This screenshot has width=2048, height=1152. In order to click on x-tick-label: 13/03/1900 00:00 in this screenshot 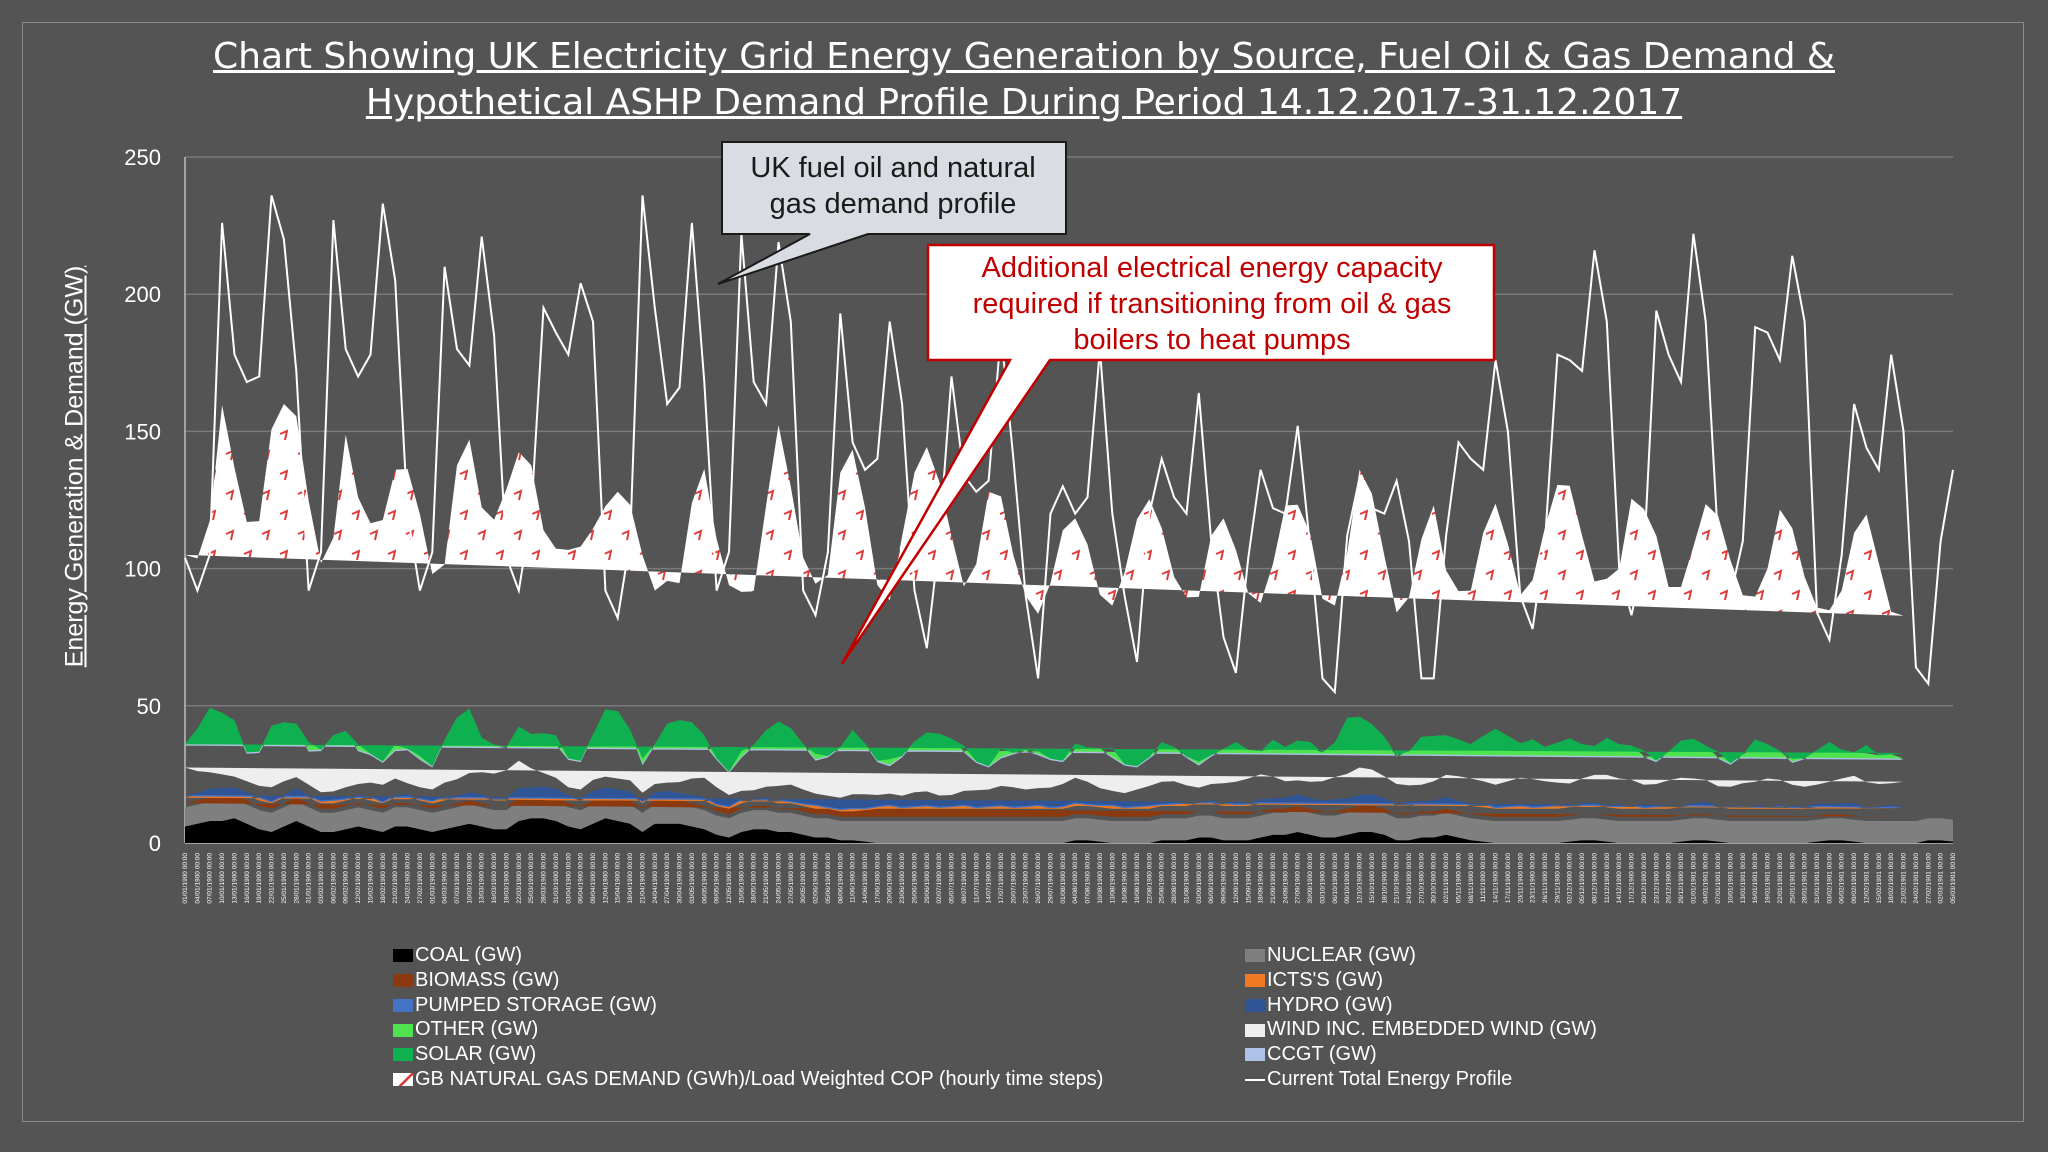, I will do `click(482, 878)`.